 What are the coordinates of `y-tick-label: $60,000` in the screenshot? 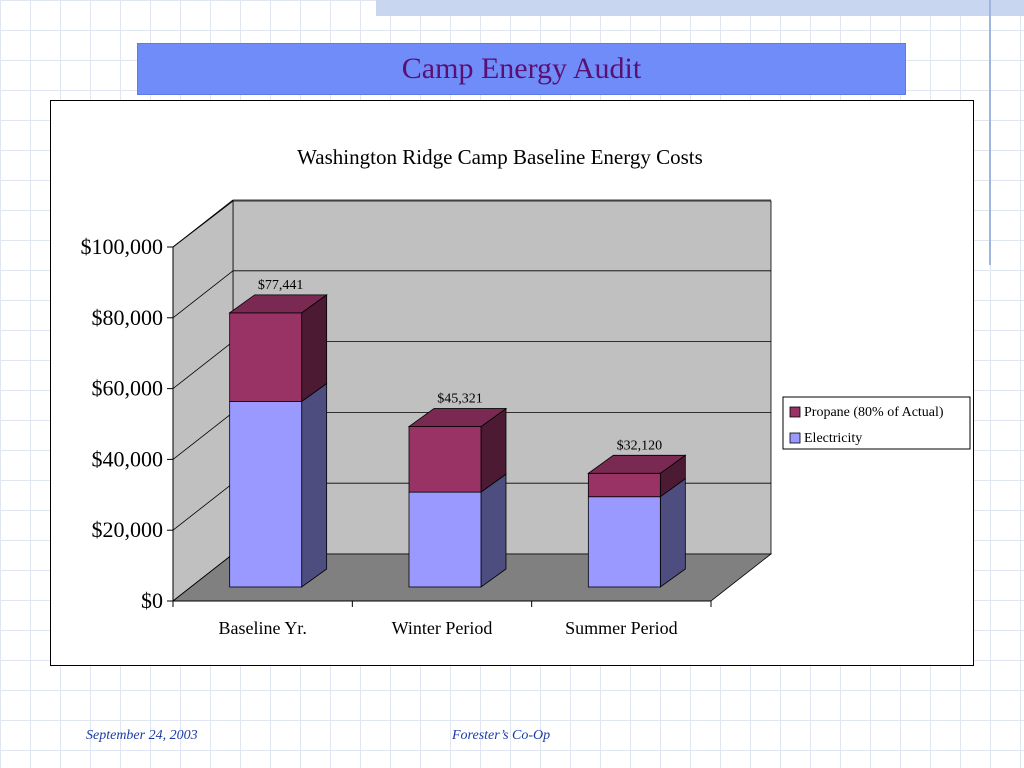 It's located at (128, 388).